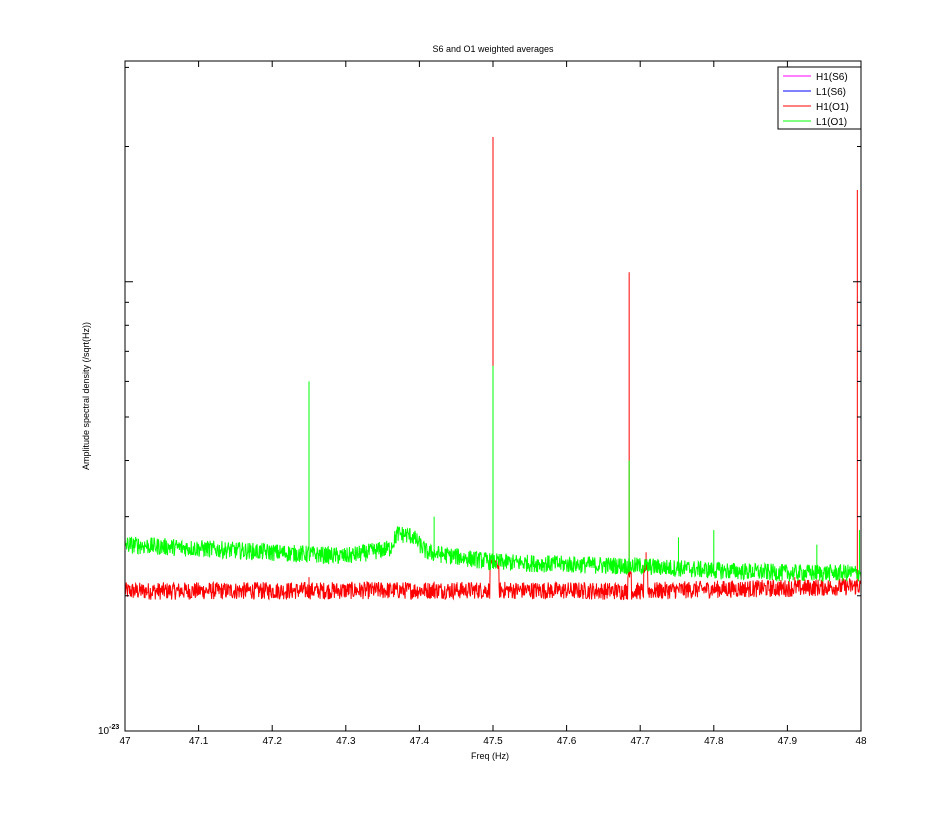 This screenshot has height=822, width=952. I want to click on legend-entry-label: H1(O1), so click(832, 107).